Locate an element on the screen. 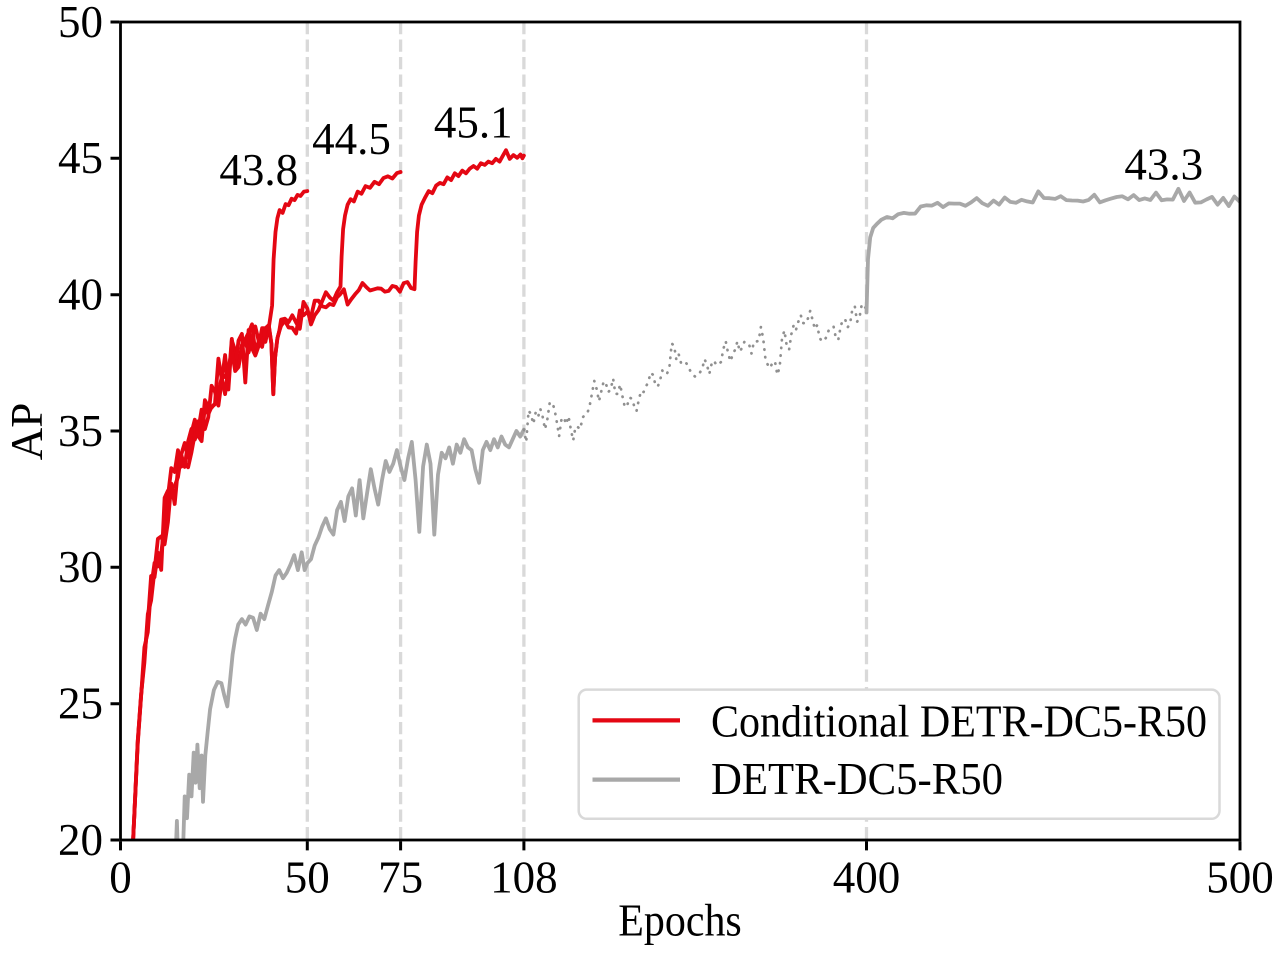 The image size is (1280, 960). svg-text: Epochs is located at coordinates (680, 921).